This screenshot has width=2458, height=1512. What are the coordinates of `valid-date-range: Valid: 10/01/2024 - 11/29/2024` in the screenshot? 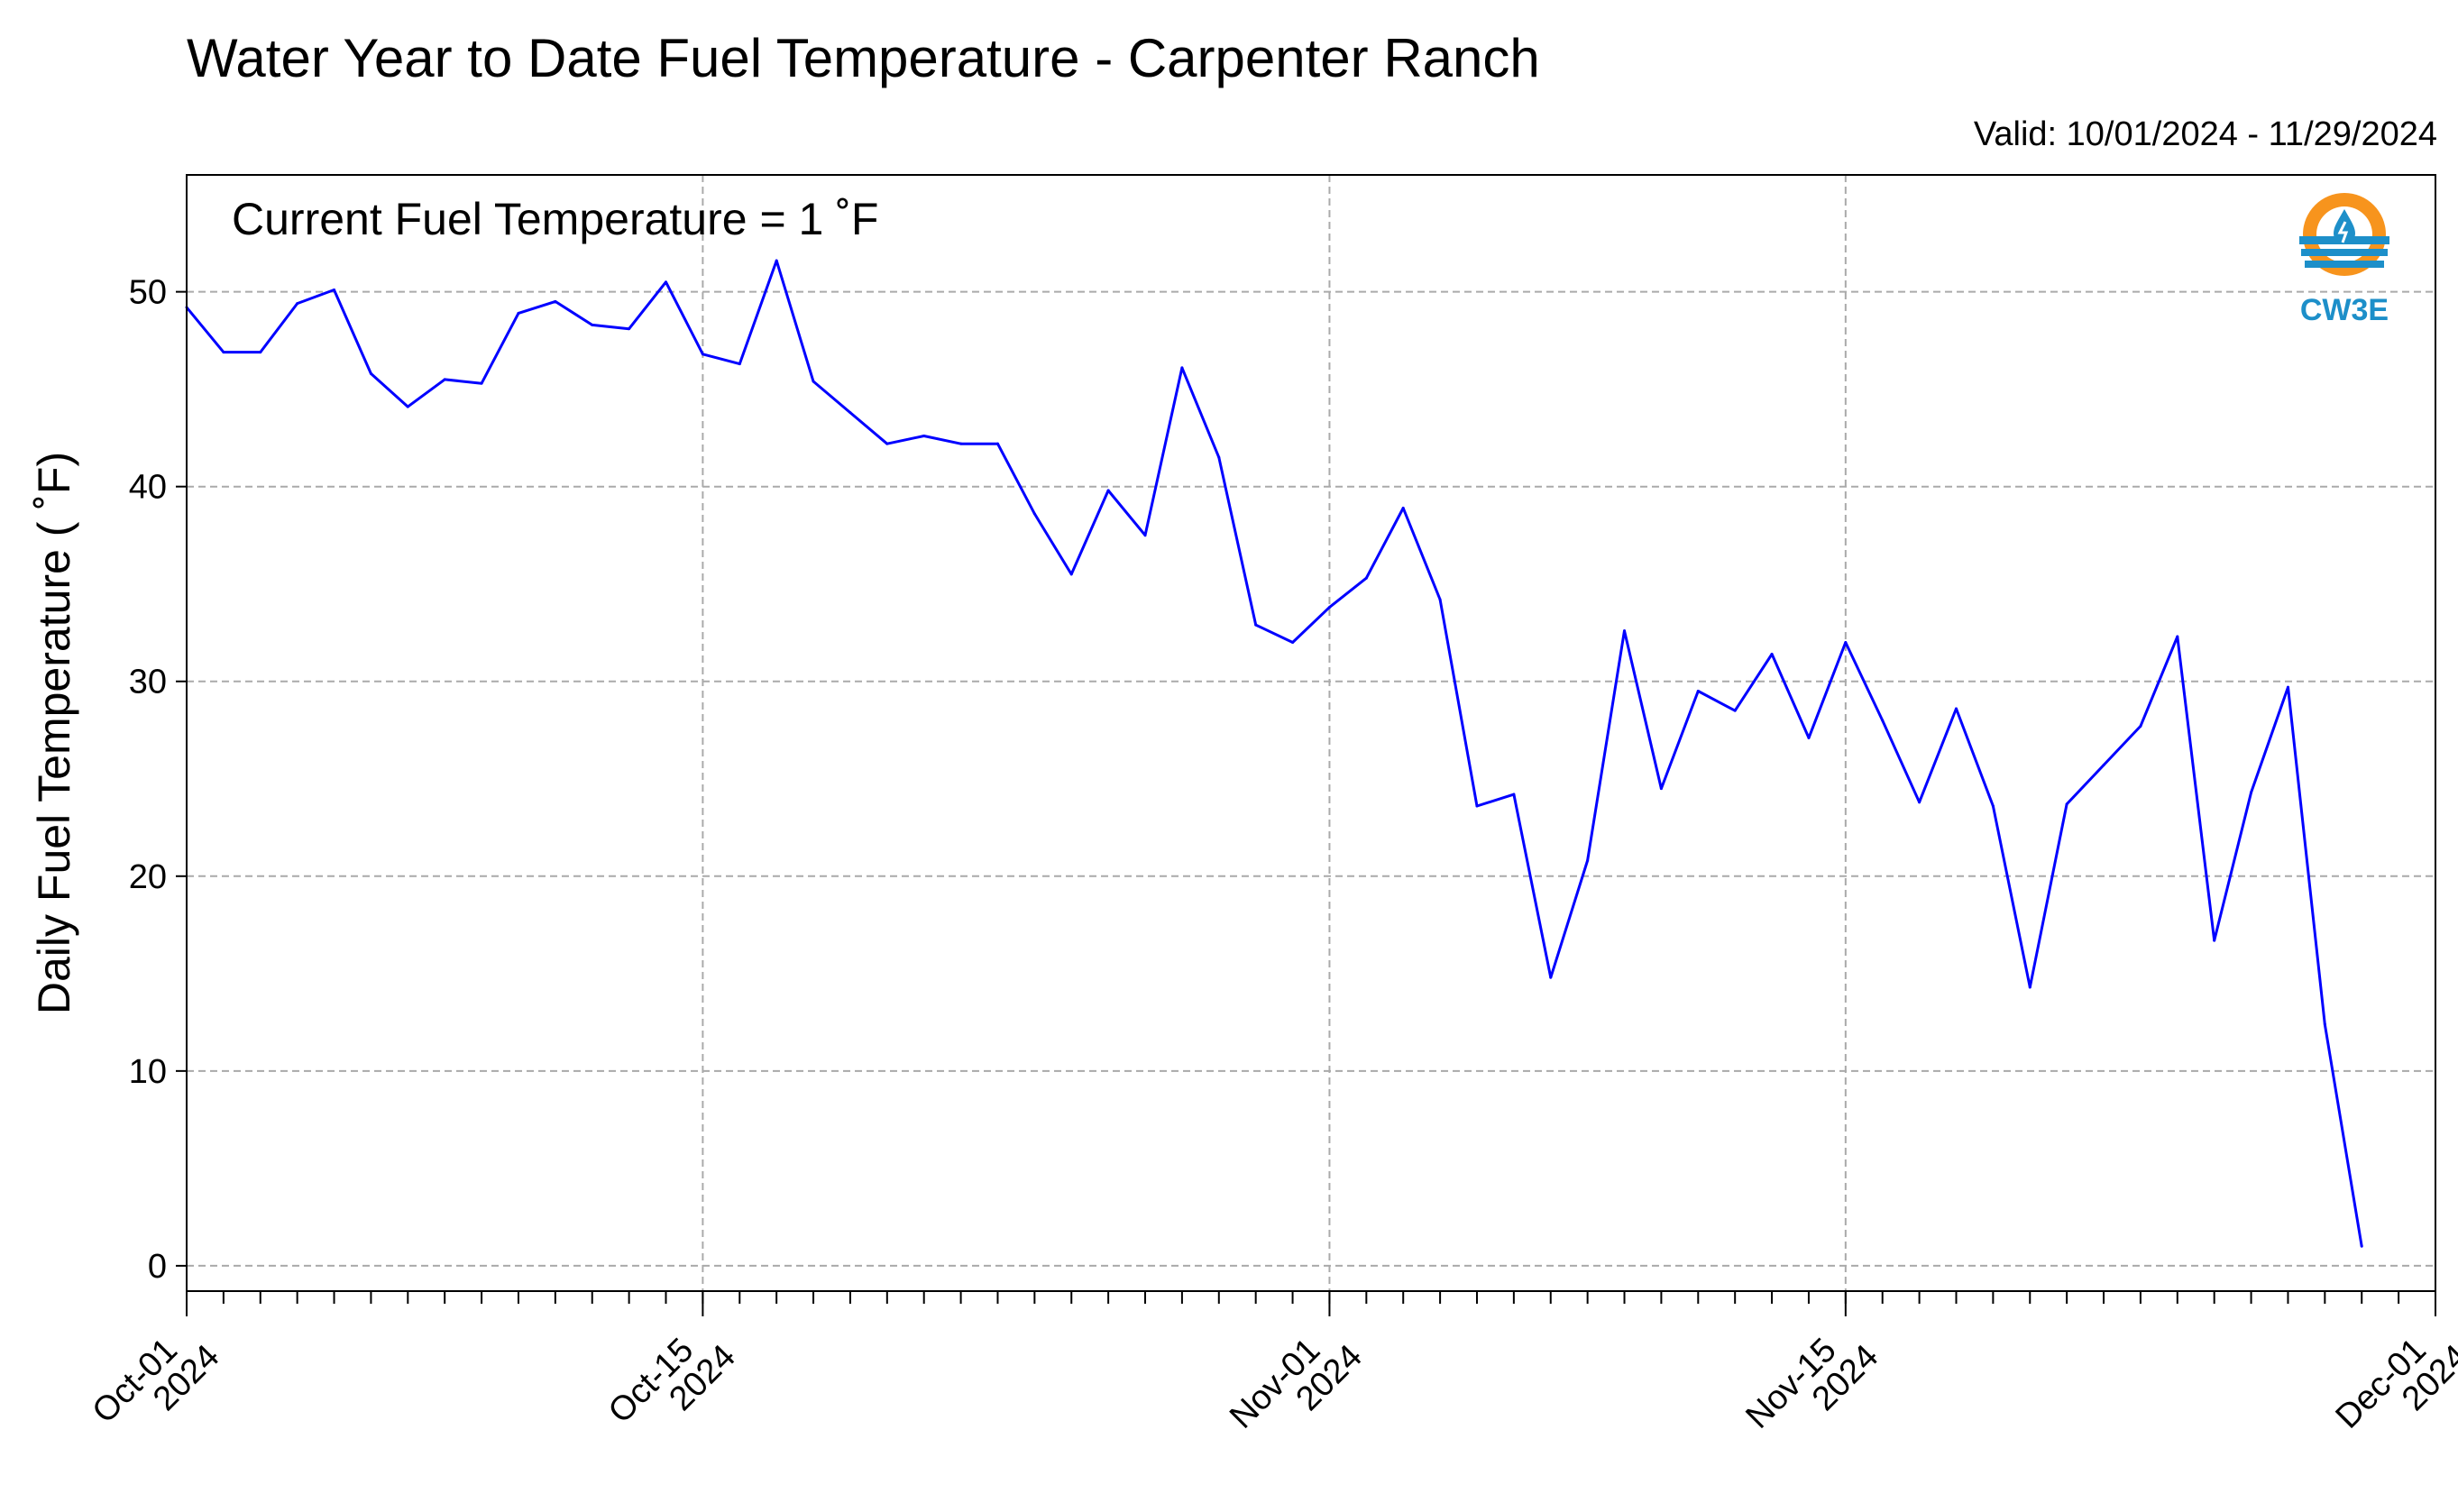 It's located at (2205, 134).